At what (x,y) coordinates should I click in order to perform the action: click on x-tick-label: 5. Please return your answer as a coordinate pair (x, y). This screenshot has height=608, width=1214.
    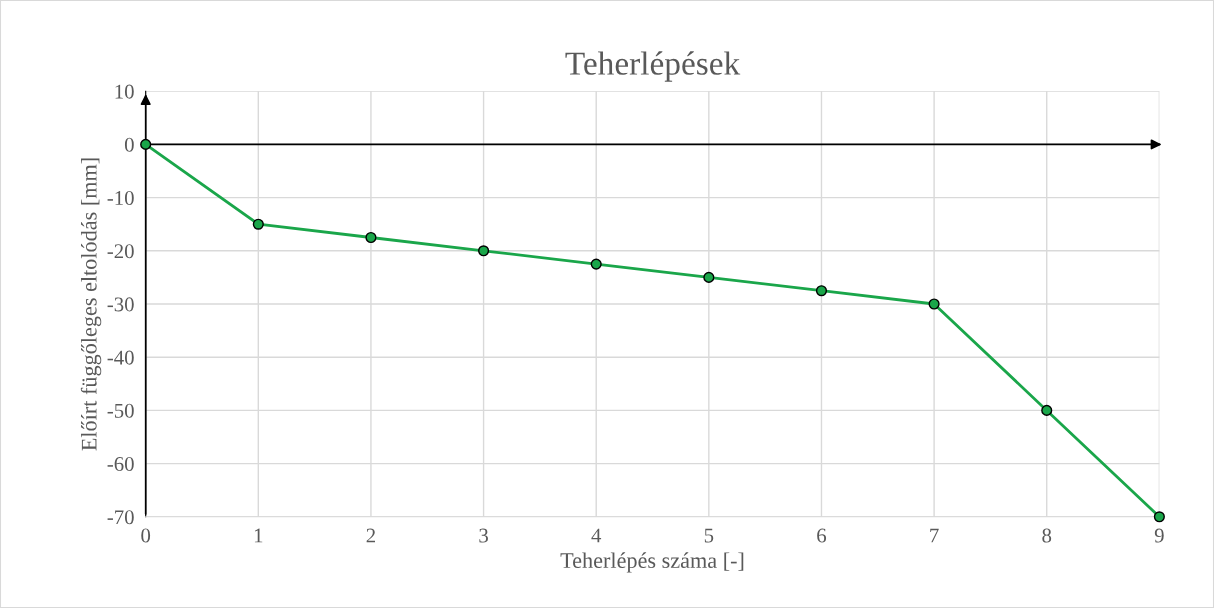
    Looking at the image, I should click on (709, 535).